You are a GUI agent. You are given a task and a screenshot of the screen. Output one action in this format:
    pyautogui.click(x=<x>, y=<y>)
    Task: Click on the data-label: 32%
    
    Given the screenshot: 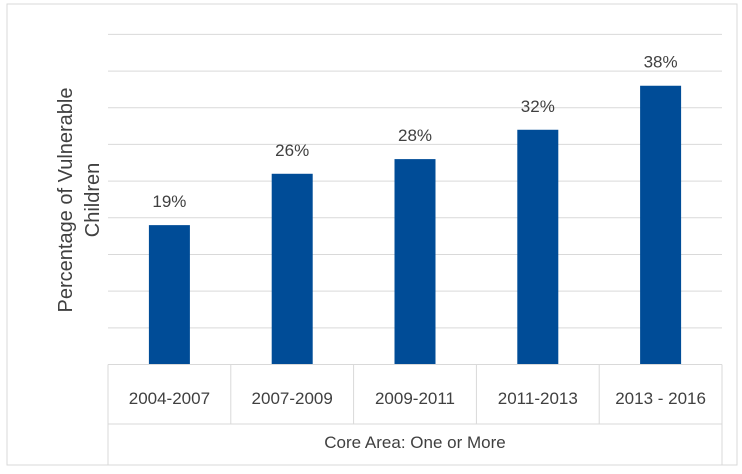 What is the action you would take?
    pyautogui.click(x=538, y=106)
    